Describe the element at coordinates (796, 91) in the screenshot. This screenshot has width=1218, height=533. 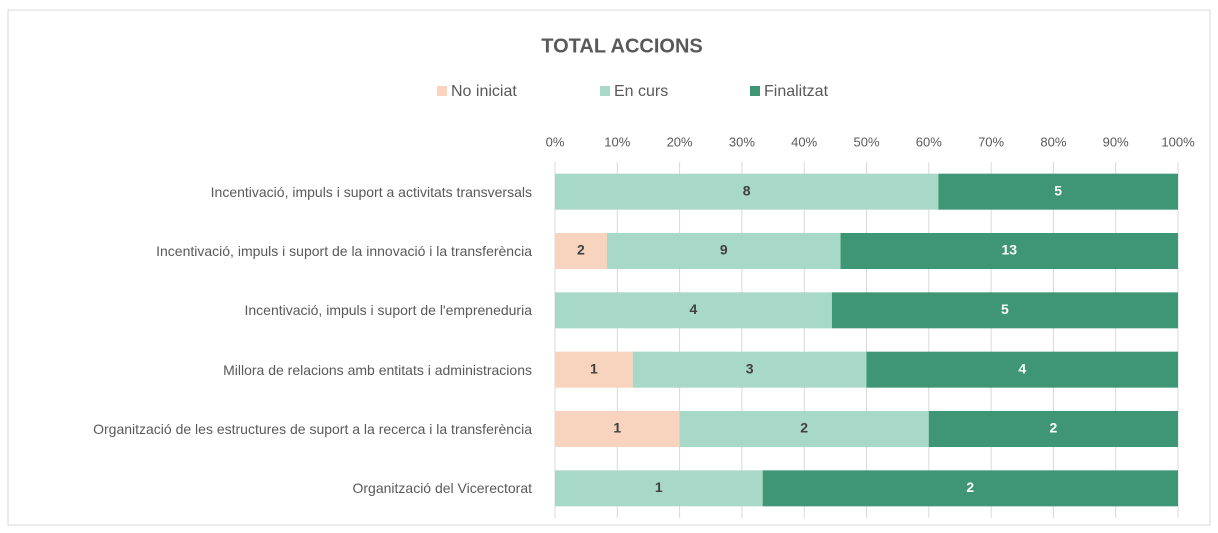
I see `legend-label: Finalitzat` at that location.